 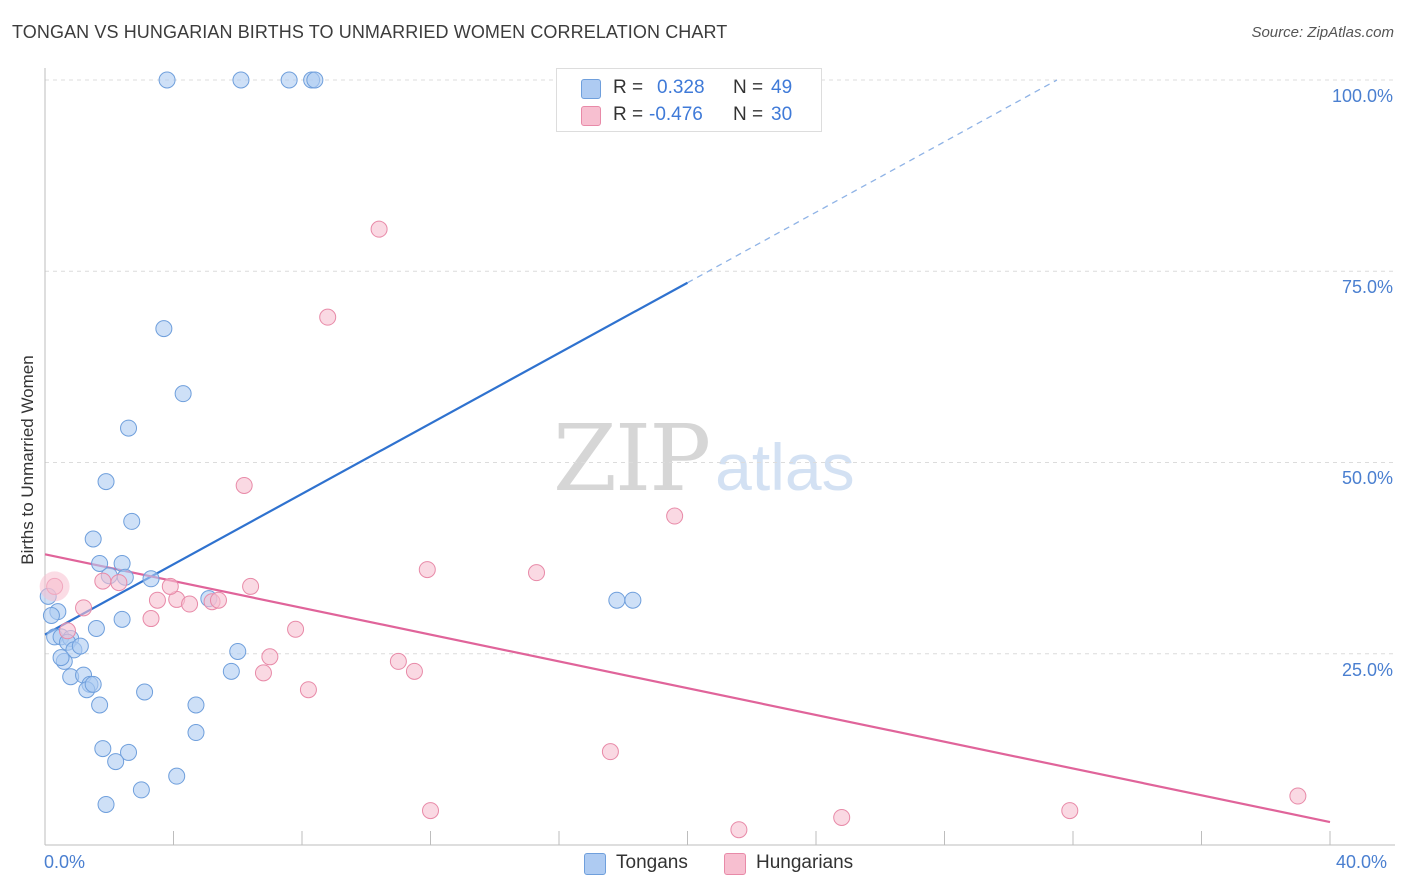 What do you see at coordinates (748, 114) in the screenshot?
I see `hungarians-n-label: N =` at bounding box center [748, 114].